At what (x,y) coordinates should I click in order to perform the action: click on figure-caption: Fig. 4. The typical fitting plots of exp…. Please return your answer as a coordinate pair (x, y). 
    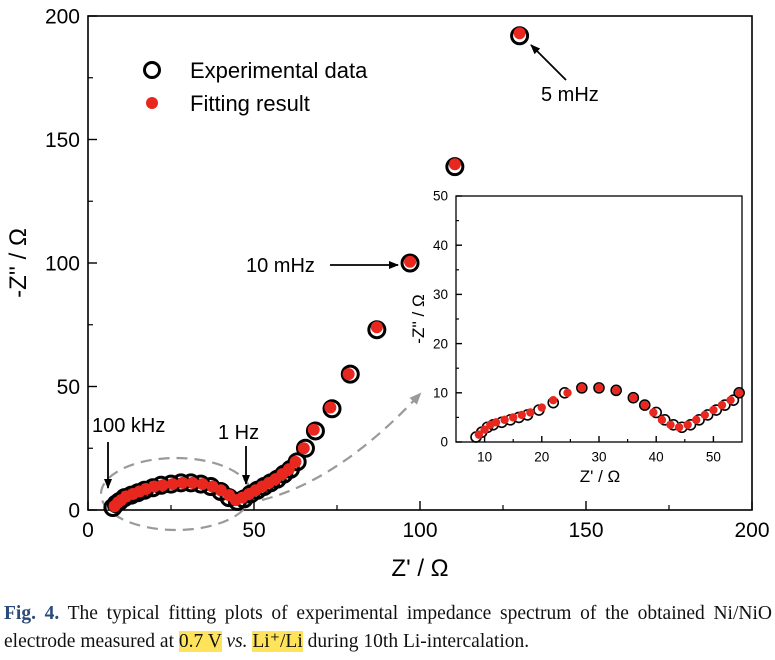
    Looking at the image, I should click on (388, 628).